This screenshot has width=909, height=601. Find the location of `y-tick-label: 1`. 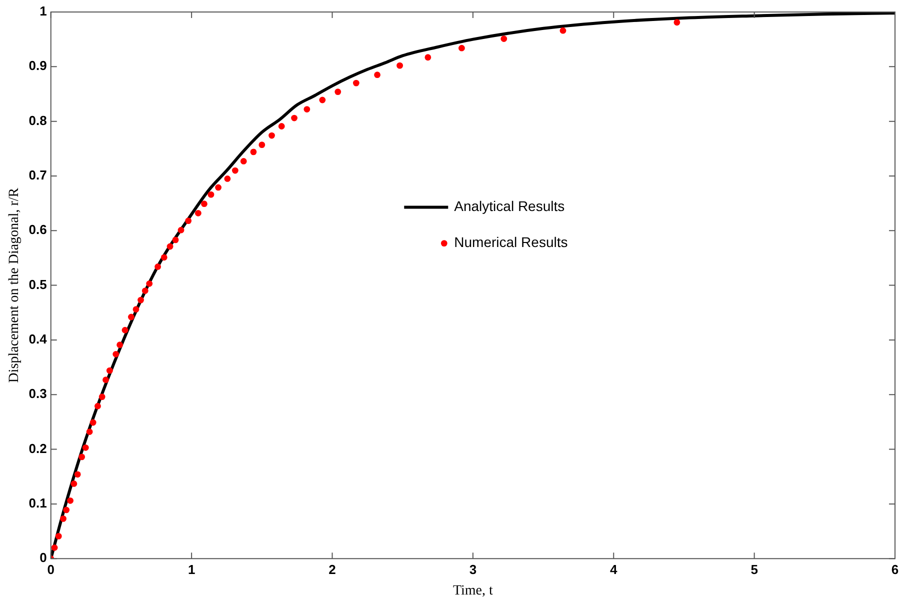

y-tick-label: 1 is located at coordinates (43, 11).